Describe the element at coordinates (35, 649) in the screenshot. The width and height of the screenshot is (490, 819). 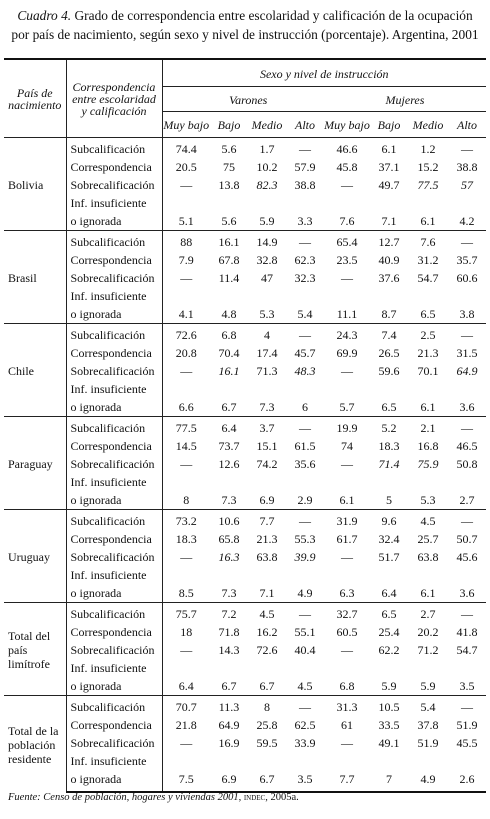
I see `country-name: Total del país limítrofe` at that location.